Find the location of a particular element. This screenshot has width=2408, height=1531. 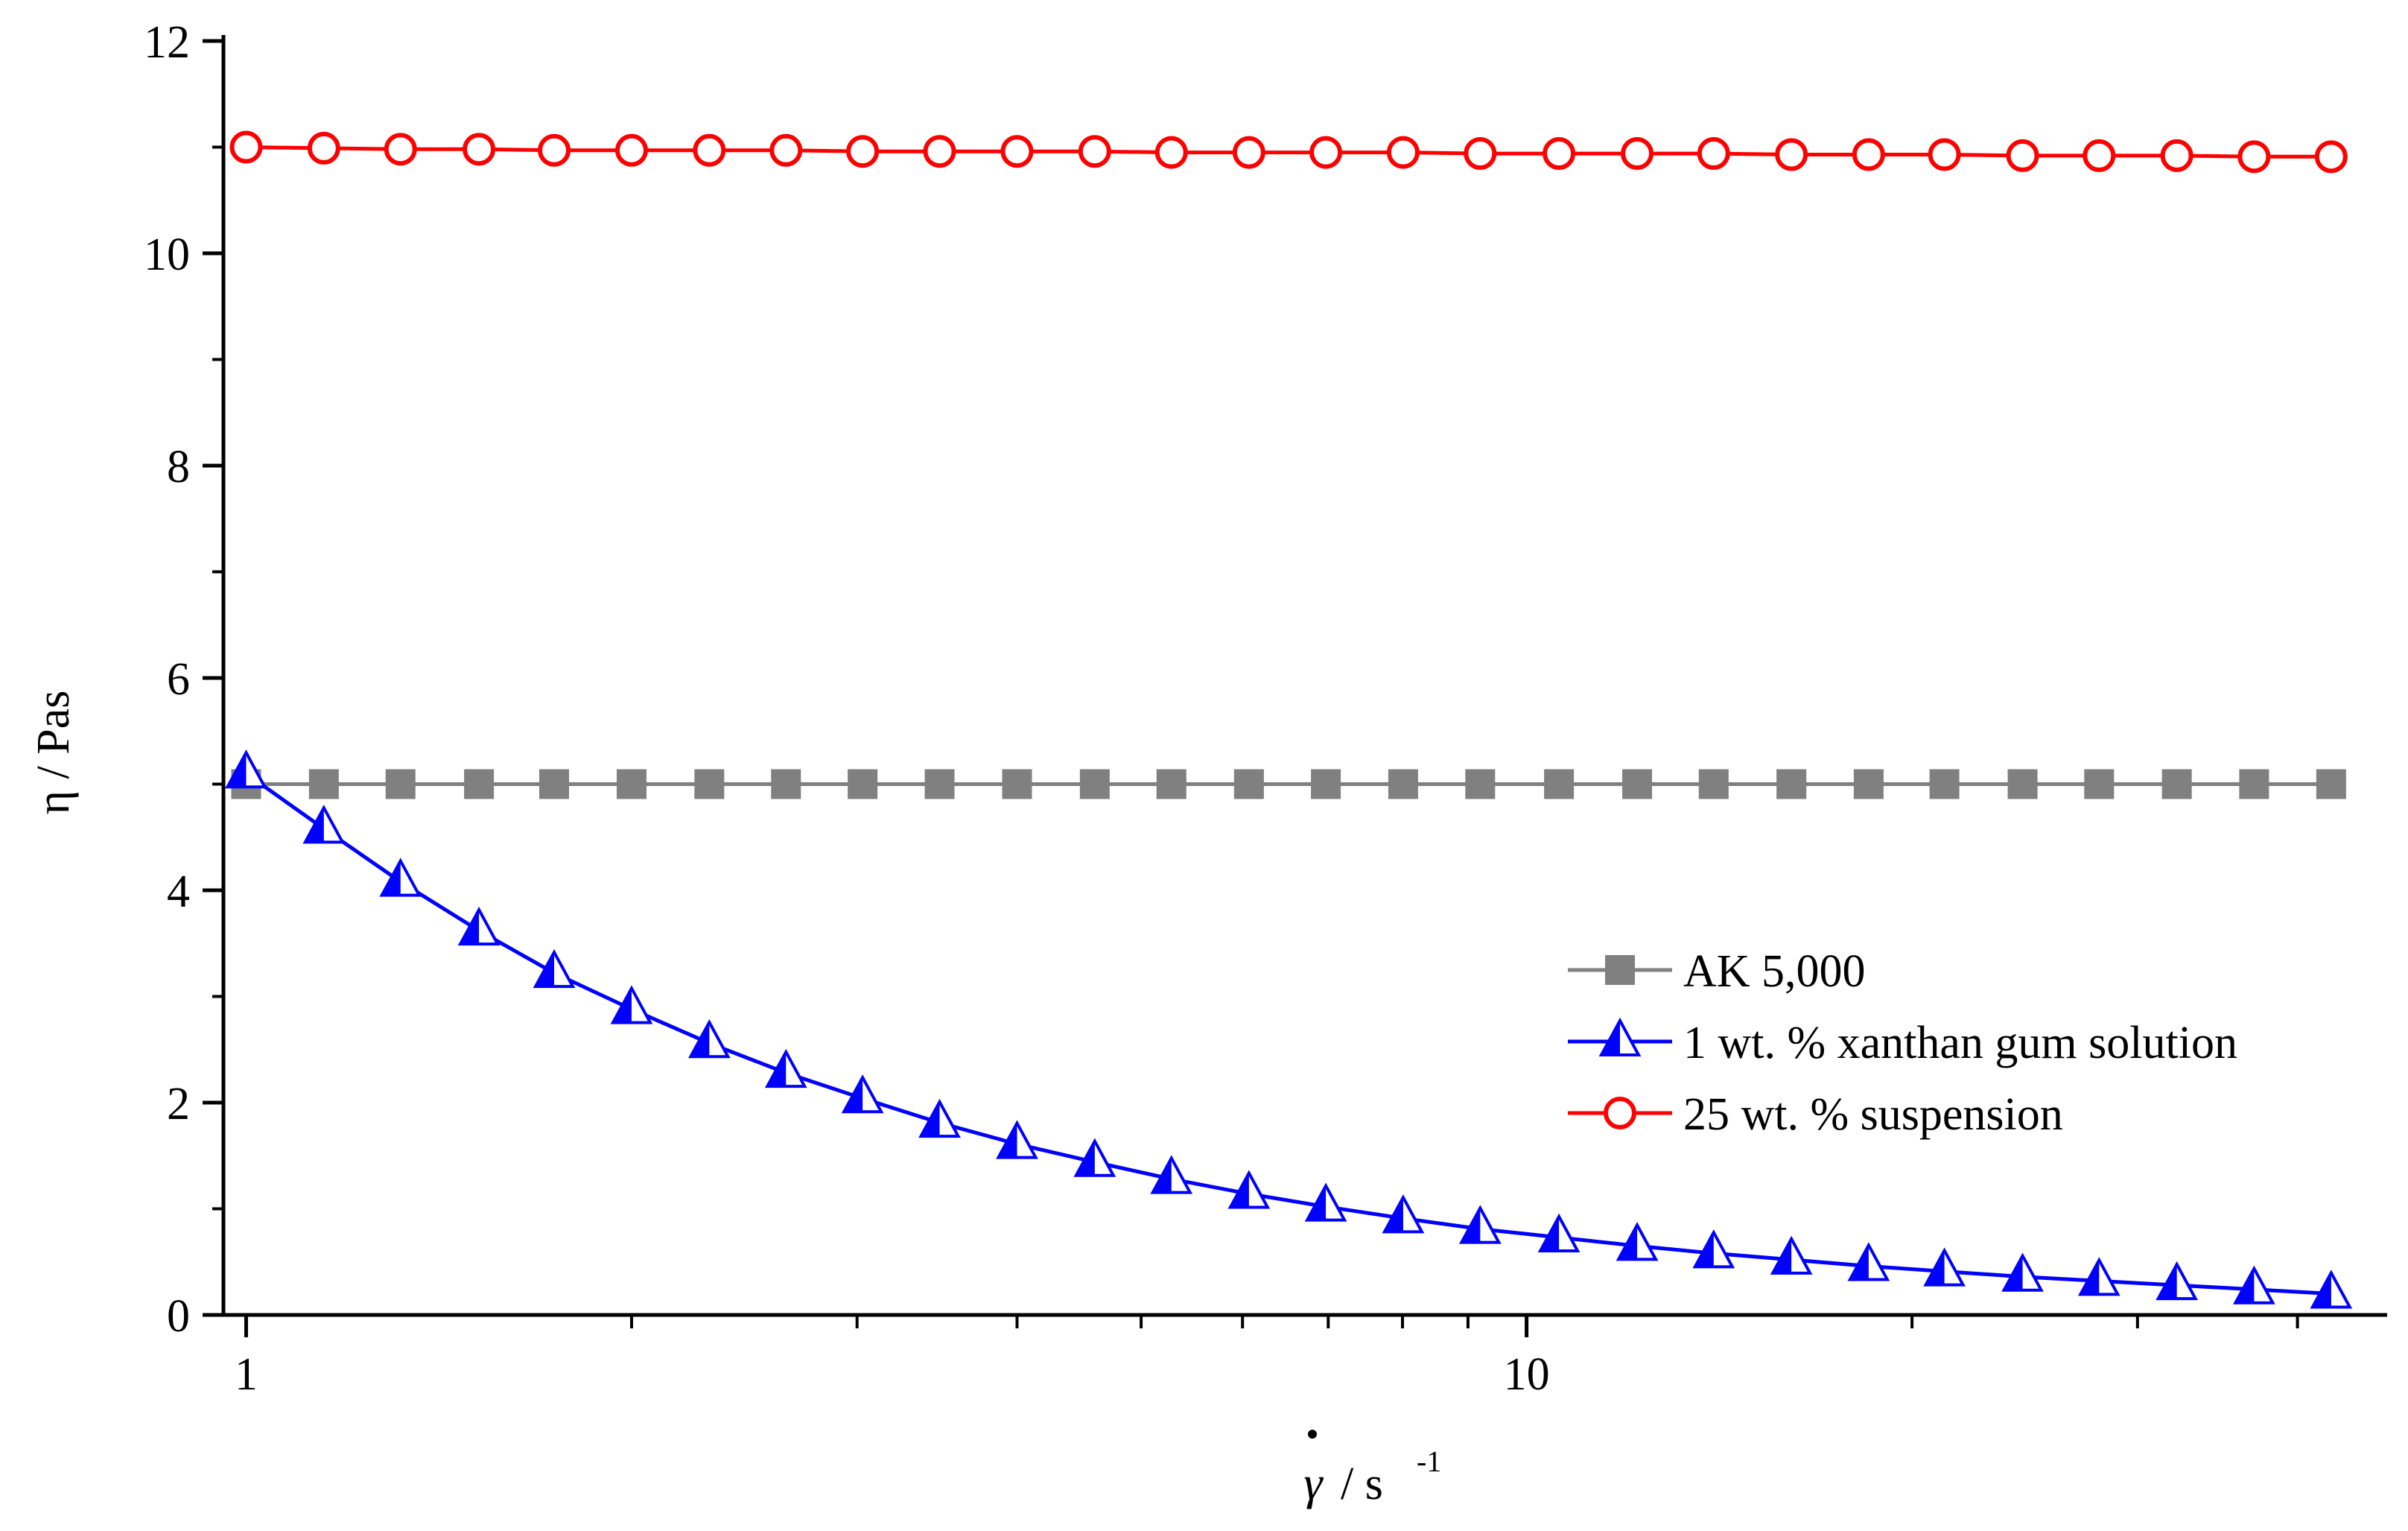

x-axis-label-dot is located at coordinates (1312, 1434).